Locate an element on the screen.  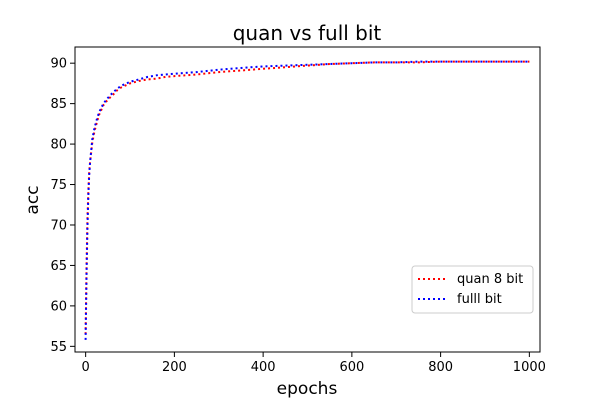
y-axis: 55 60 65 70 75 80 85 90 is located at coordinates (62, 206).